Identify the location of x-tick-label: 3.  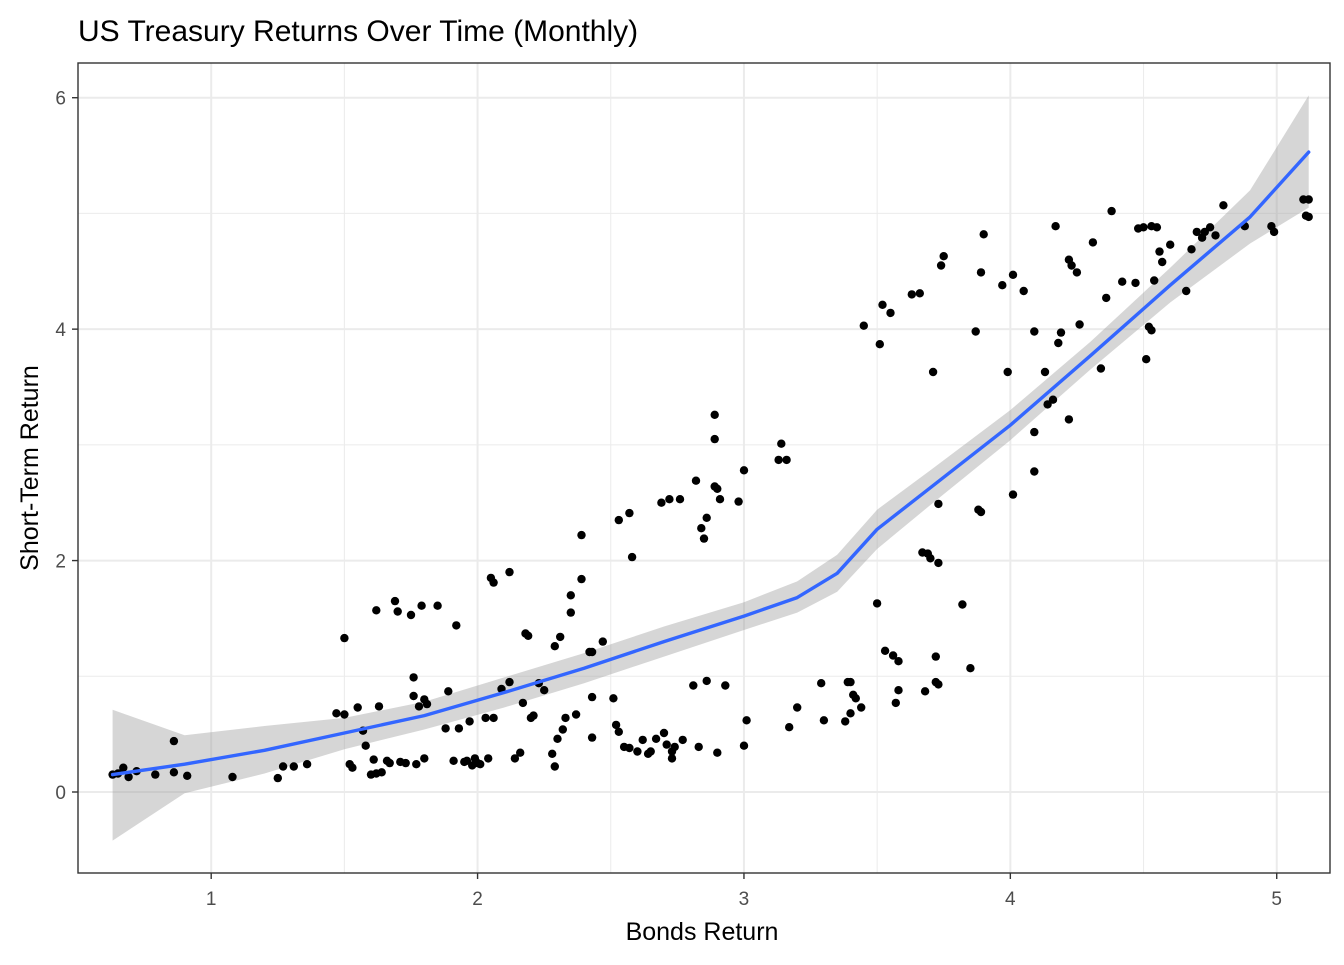
(744, 899).